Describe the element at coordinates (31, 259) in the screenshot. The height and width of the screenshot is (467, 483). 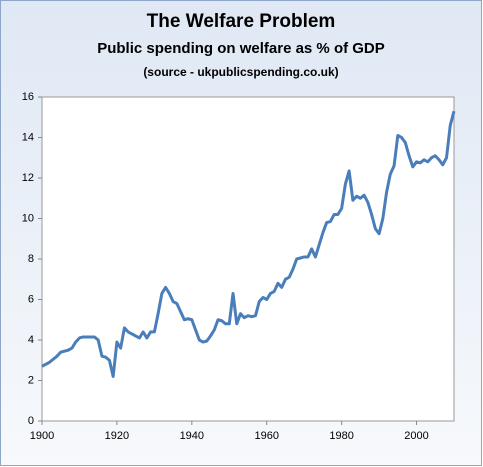
I see `y-tick-label: 8` at that location.